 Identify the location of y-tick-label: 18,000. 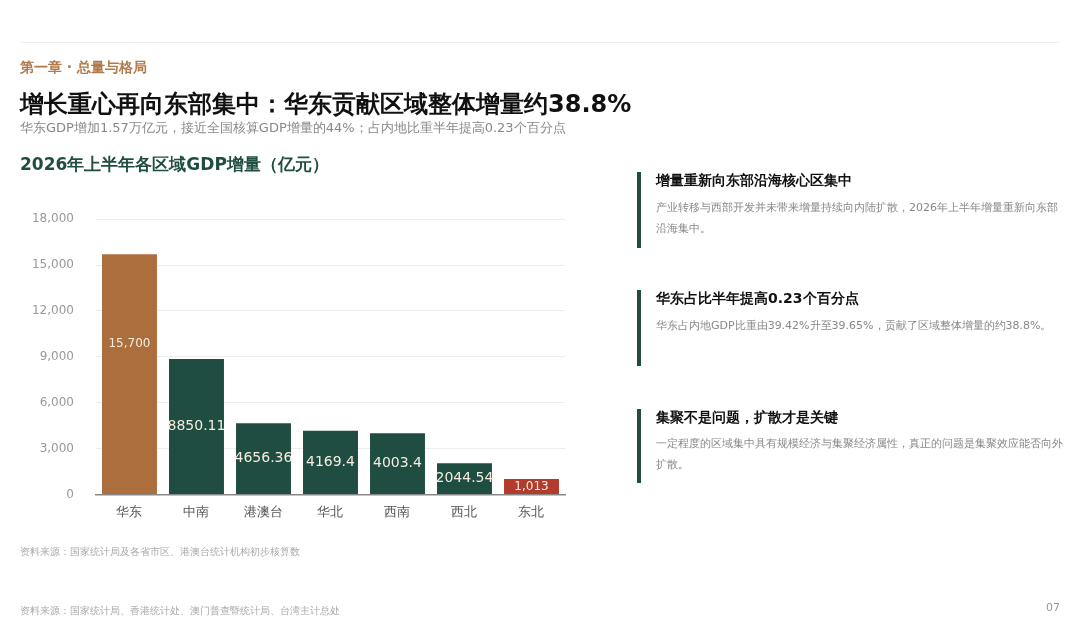
(52, 218).